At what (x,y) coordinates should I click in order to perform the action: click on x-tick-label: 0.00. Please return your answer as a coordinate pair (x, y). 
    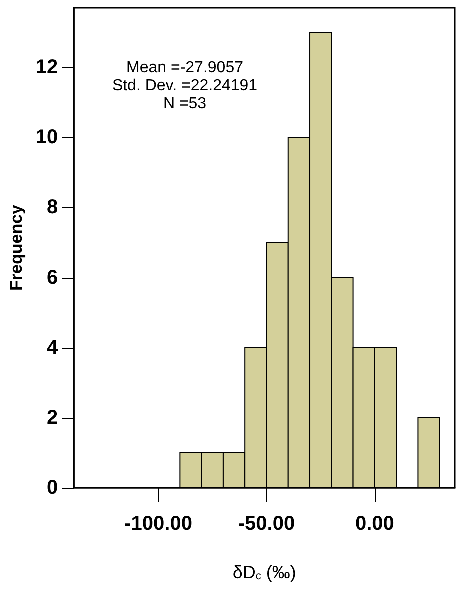
    Looking at the image, I should click on (374, 524).